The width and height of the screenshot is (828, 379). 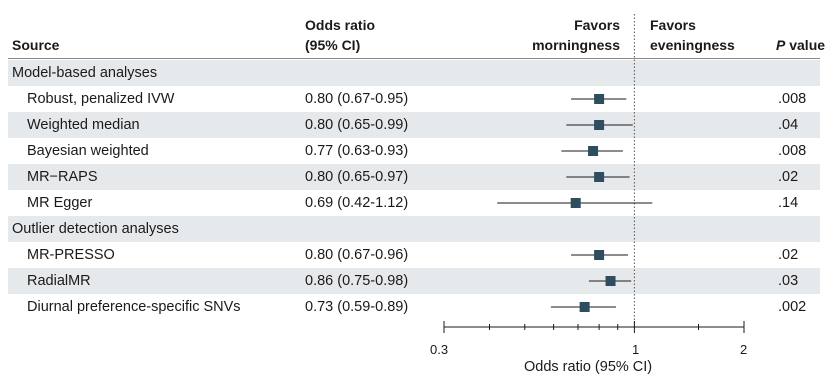 I want to click on header-rule, so click(x=414, y=58).